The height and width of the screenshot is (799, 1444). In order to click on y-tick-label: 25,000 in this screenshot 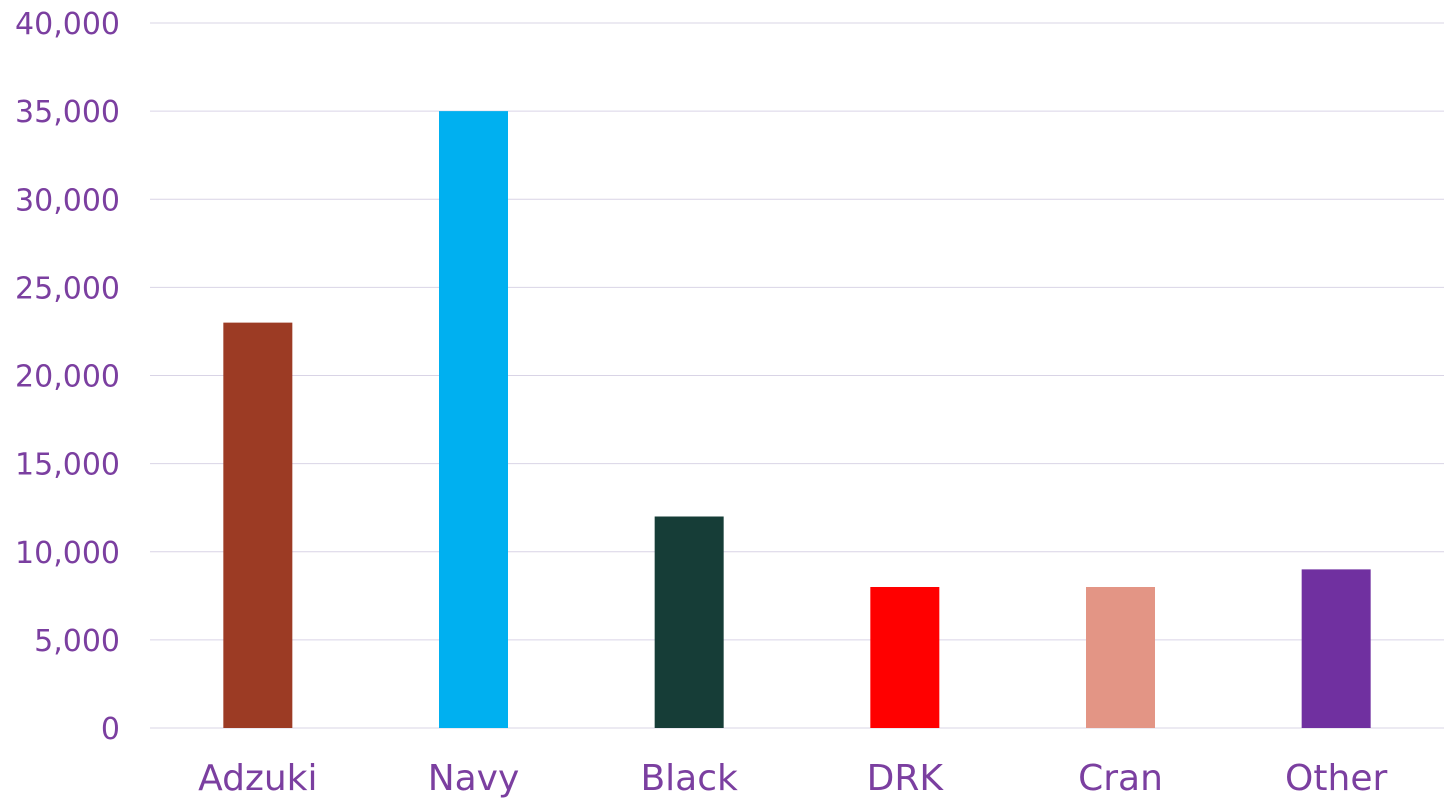, I will do `click(67, 288)`.